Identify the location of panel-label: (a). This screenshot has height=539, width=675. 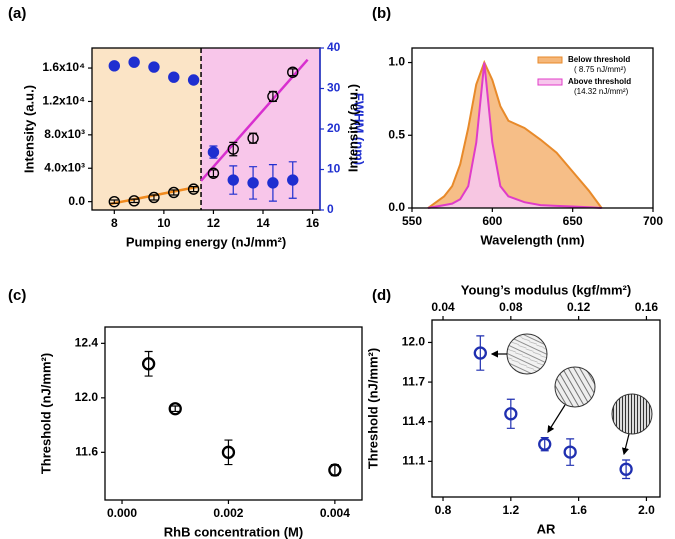
(17, 13).